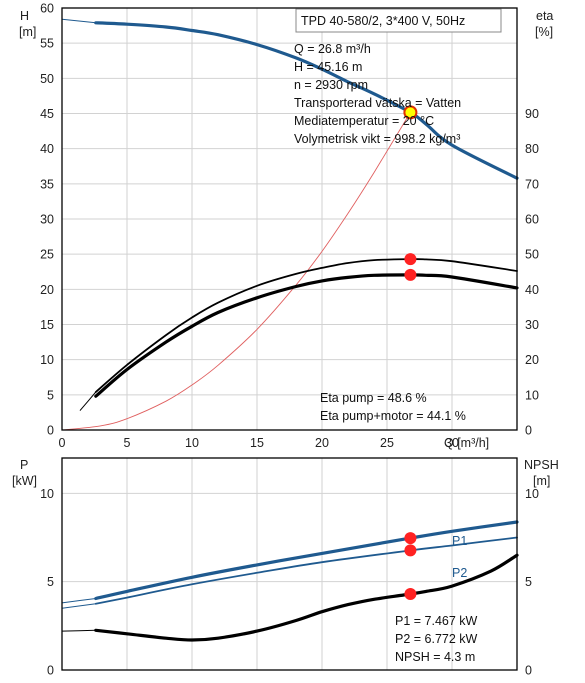 The width and height of the screenshot is (585, 683). What do you see at coordinates (532, 149) in the screenshot?
I see `y-right-tick-label: 80` at bounding box center [532, 149].